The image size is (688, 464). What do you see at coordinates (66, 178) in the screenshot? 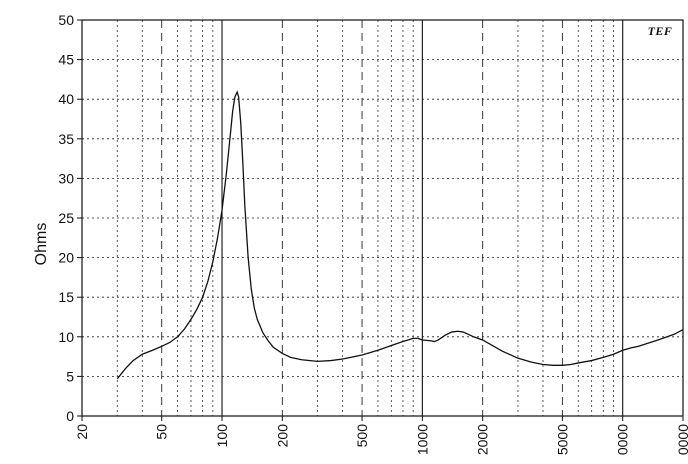
I see `y-tick-label: 30` at bounding box center [66, 178].